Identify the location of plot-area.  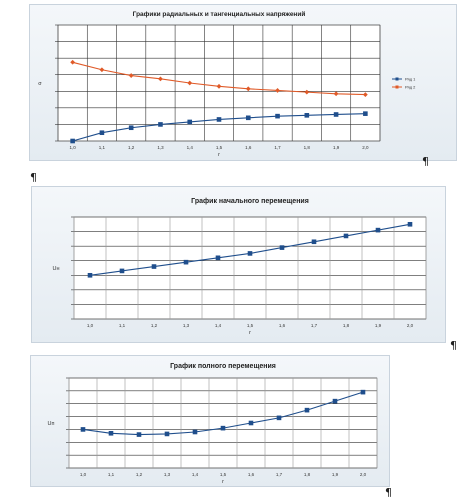
(223, 423).